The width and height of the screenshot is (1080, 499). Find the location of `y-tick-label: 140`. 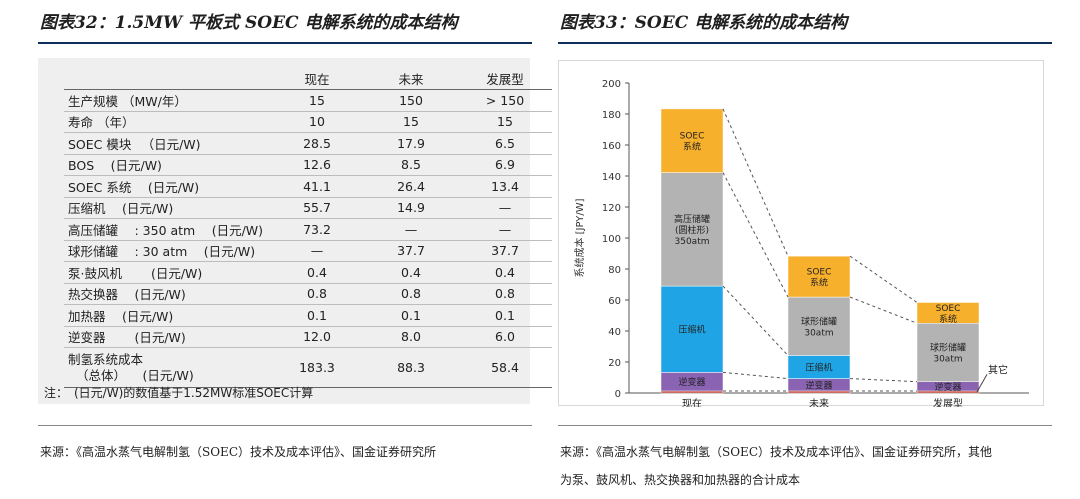

y-tick-label: 140 is located at coordinates (611, 177).